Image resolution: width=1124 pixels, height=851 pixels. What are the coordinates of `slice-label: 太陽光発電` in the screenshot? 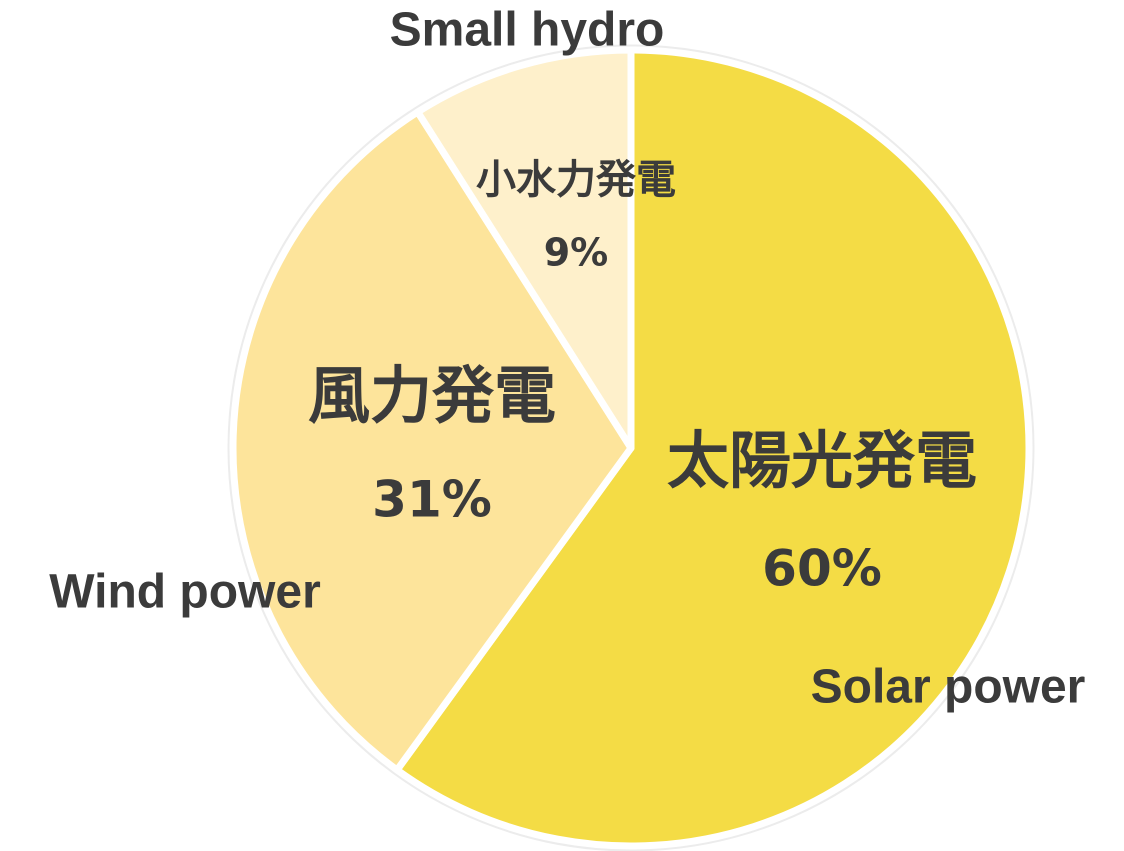 It's located at (822, 460).